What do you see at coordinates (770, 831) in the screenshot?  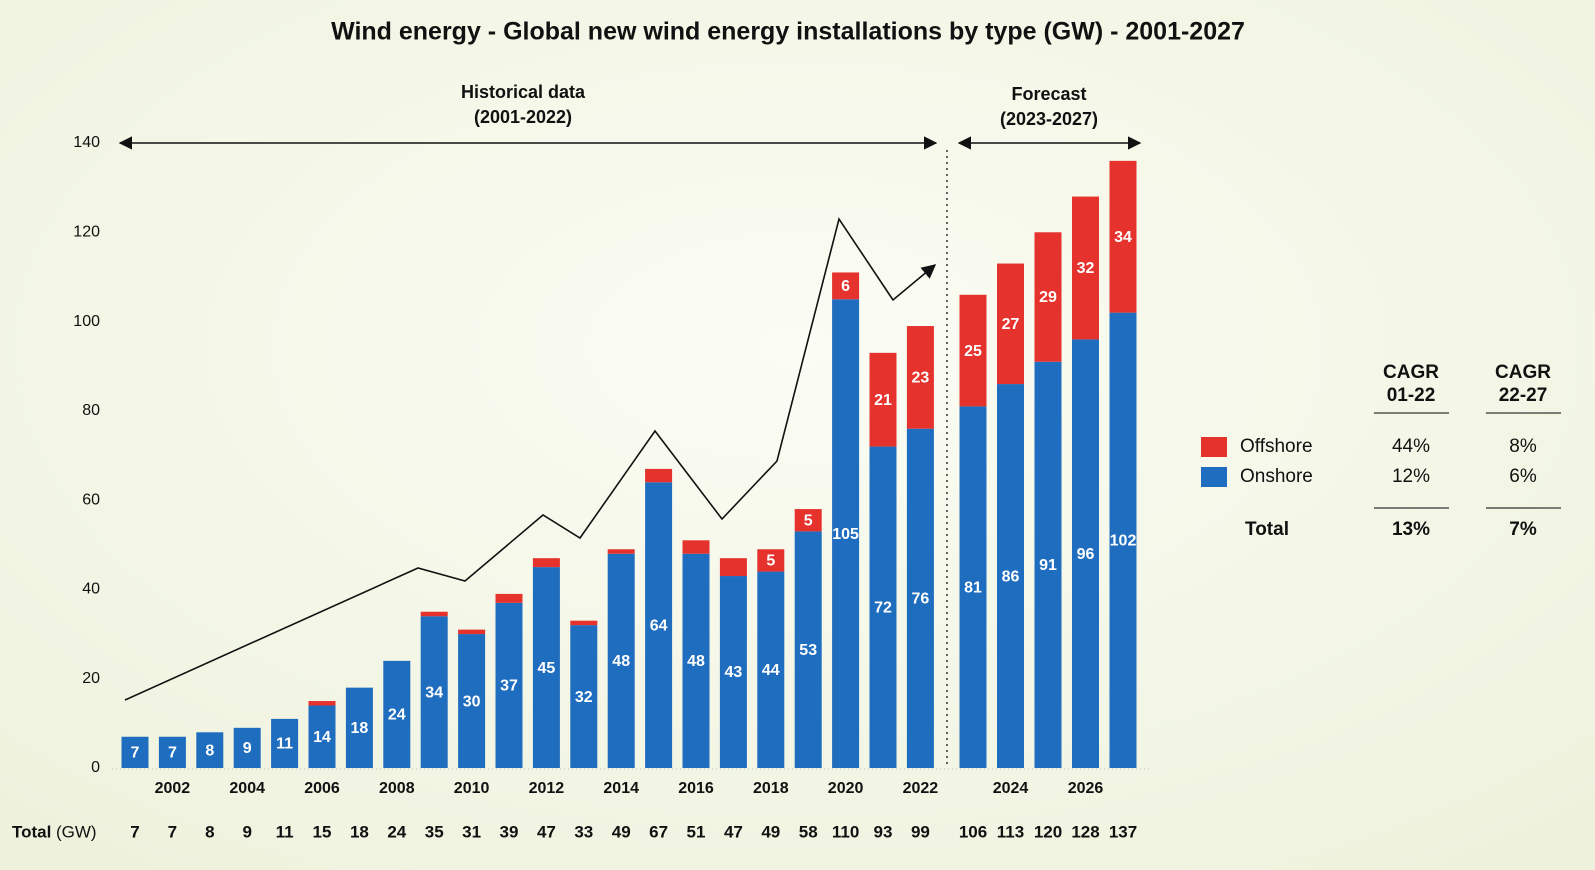 I see `total-value: 49` at bounding box center [770, 831].